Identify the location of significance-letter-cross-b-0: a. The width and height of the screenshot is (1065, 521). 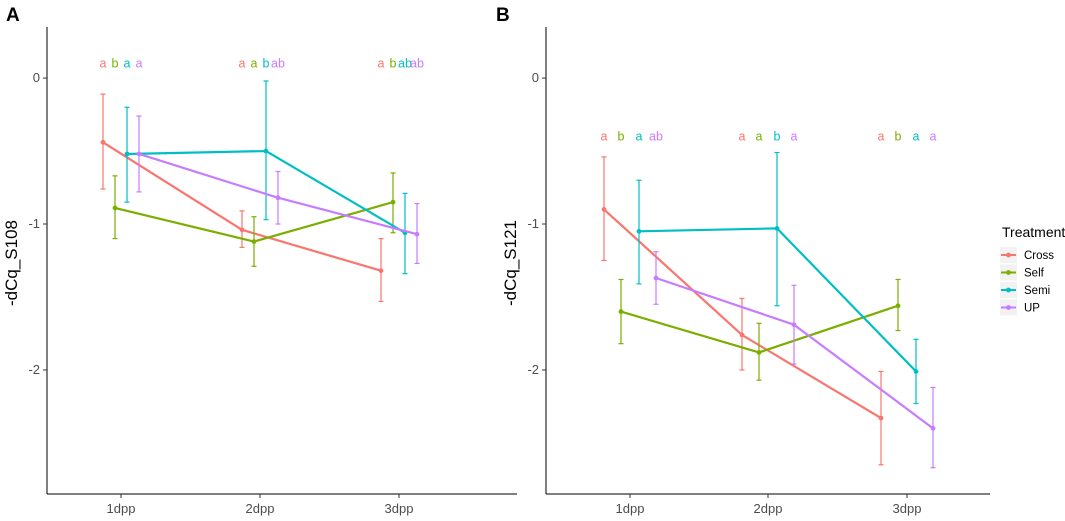
(604, 136).